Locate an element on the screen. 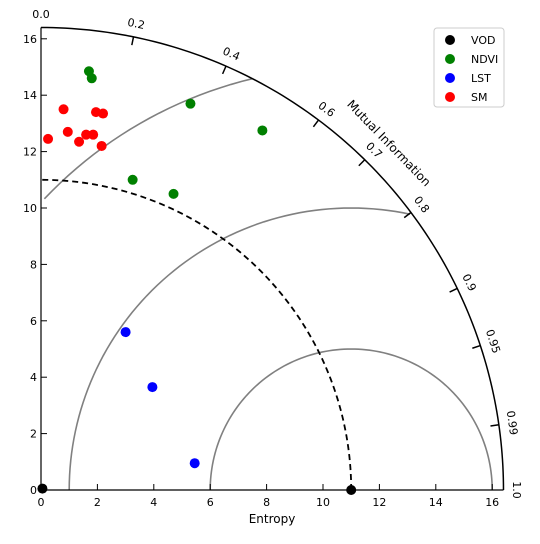 The height and width of the screenshot is (544, 540). x-tick-label: 8 is located at coordinates (266, 502).